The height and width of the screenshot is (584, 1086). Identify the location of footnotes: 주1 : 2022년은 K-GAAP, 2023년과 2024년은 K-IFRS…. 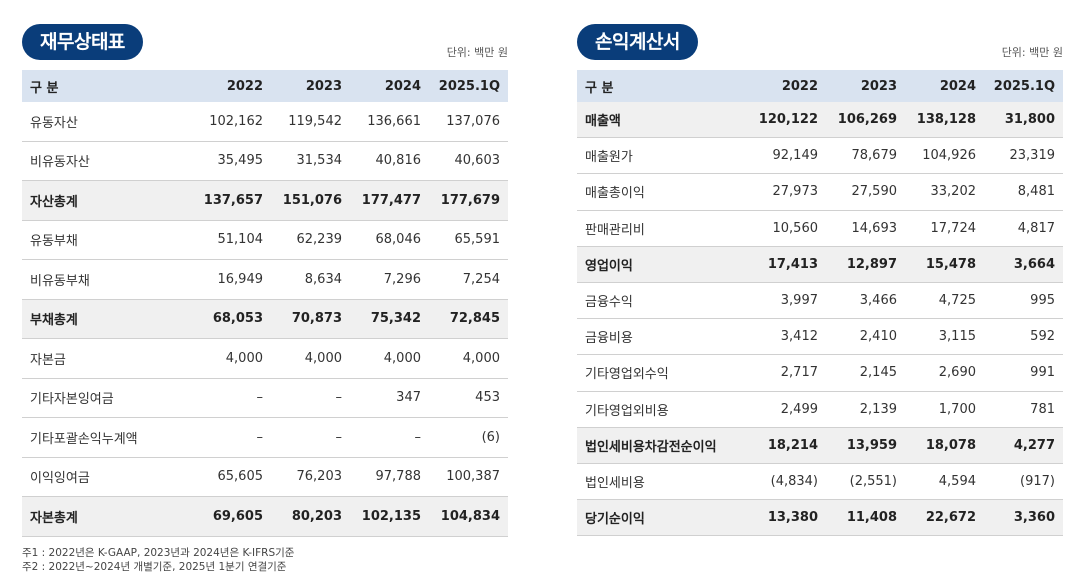
(158, 560).